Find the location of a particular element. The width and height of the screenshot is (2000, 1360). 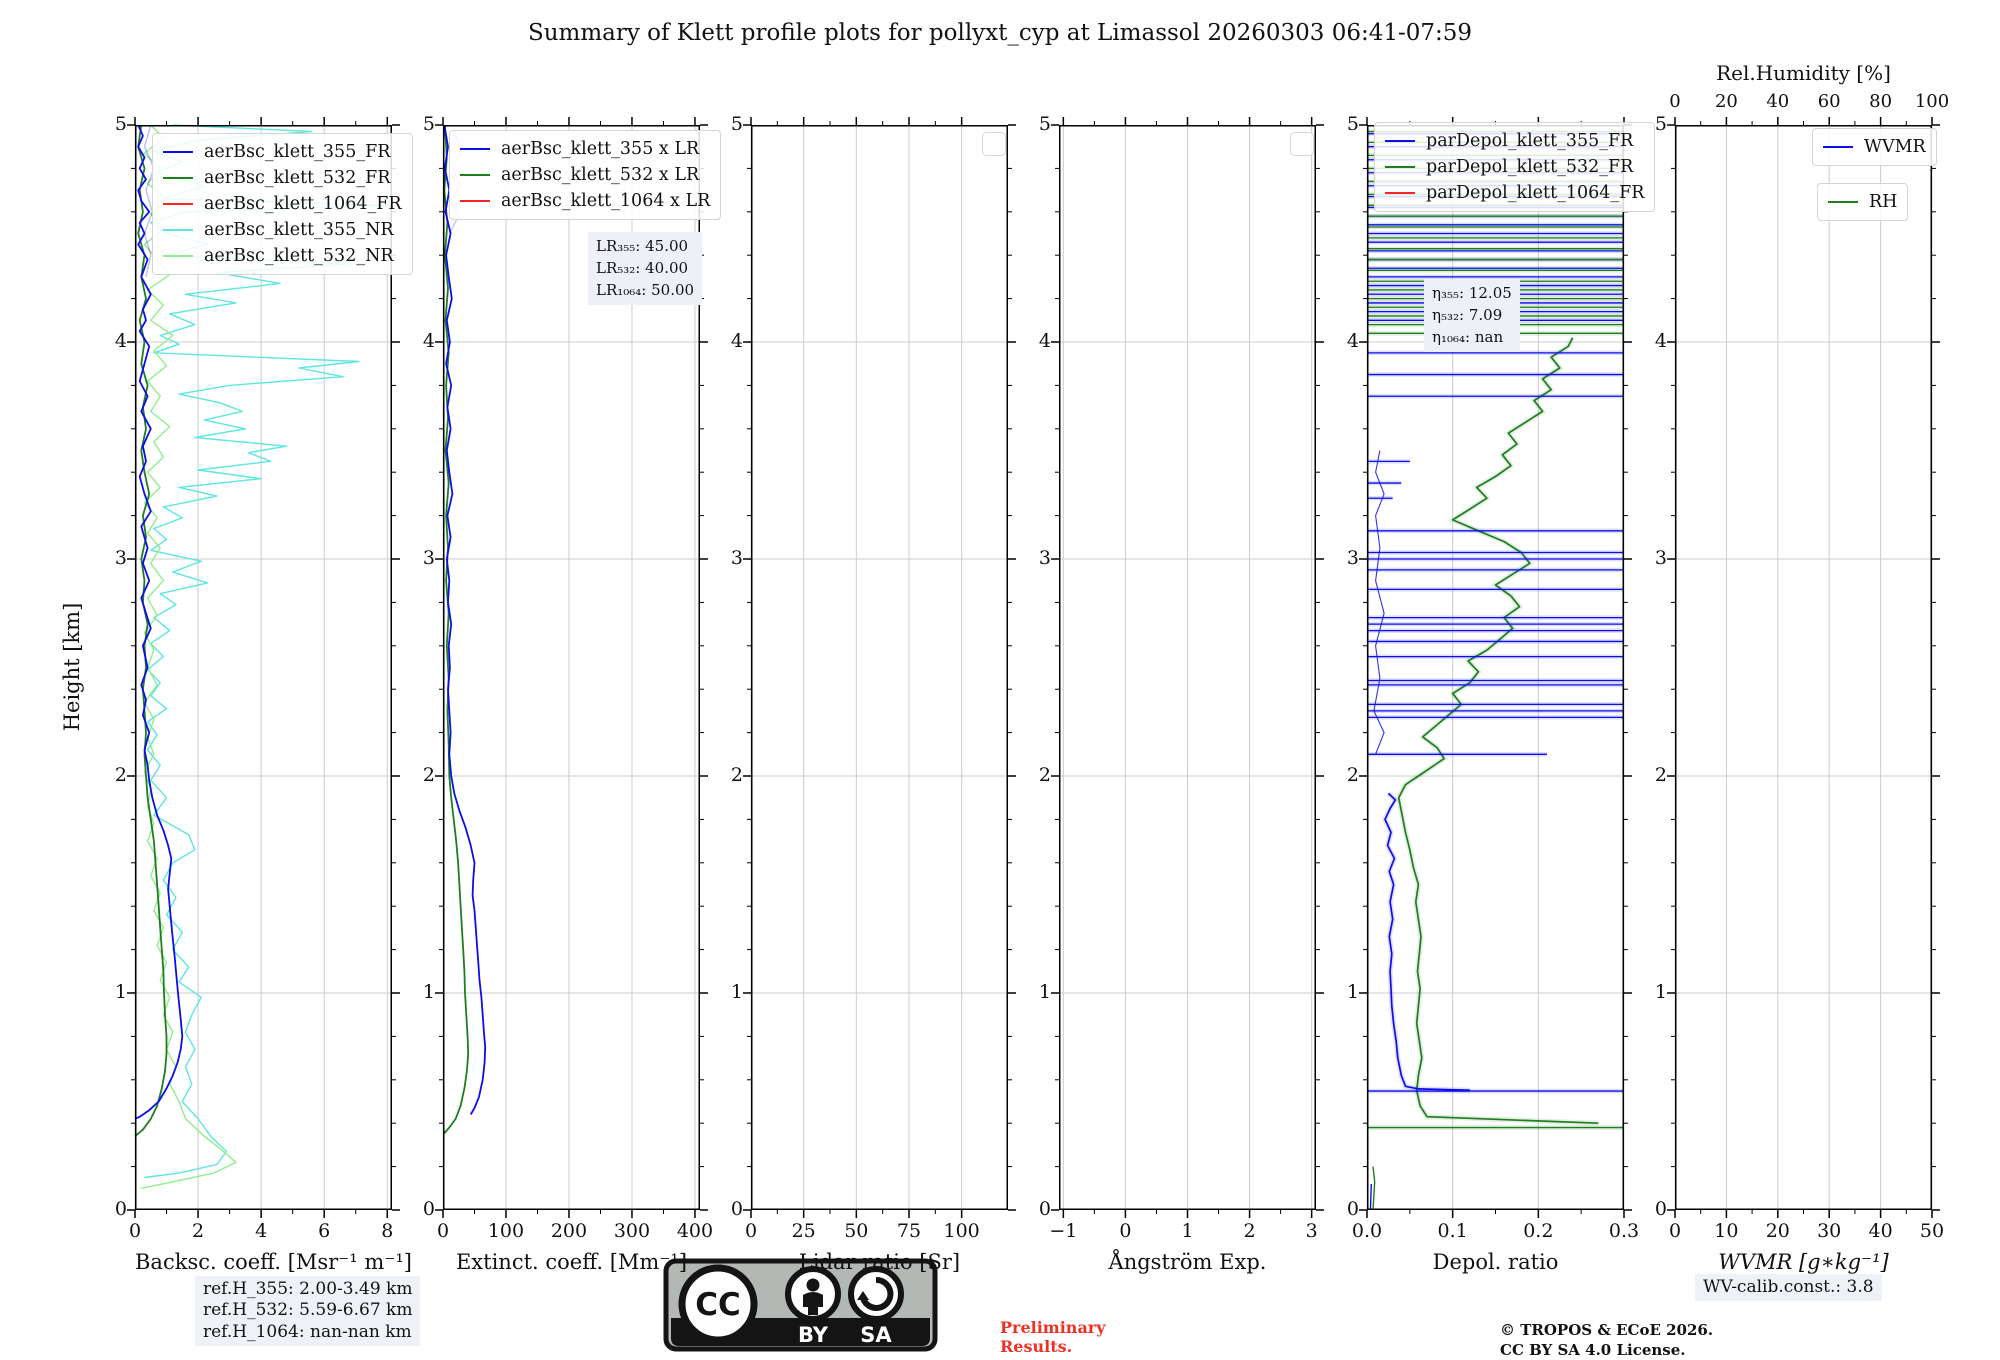

legend-item-parDepol_klett_355_FR: parDepol_klett_355_FR is located at coordinates (1514, 141).